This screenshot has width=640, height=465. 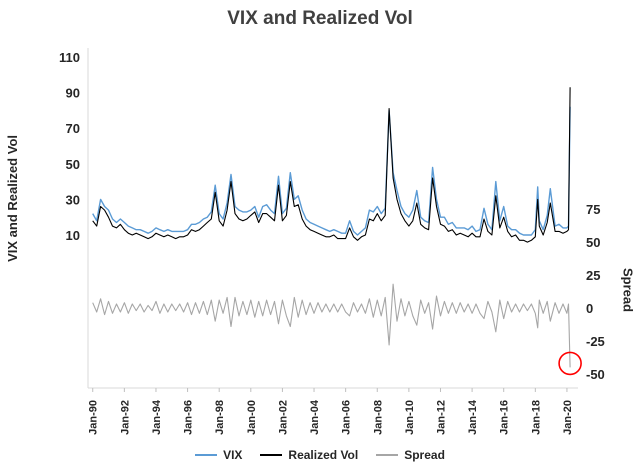 I want to click on spread-line-swatch, so click(x=387, y=455).